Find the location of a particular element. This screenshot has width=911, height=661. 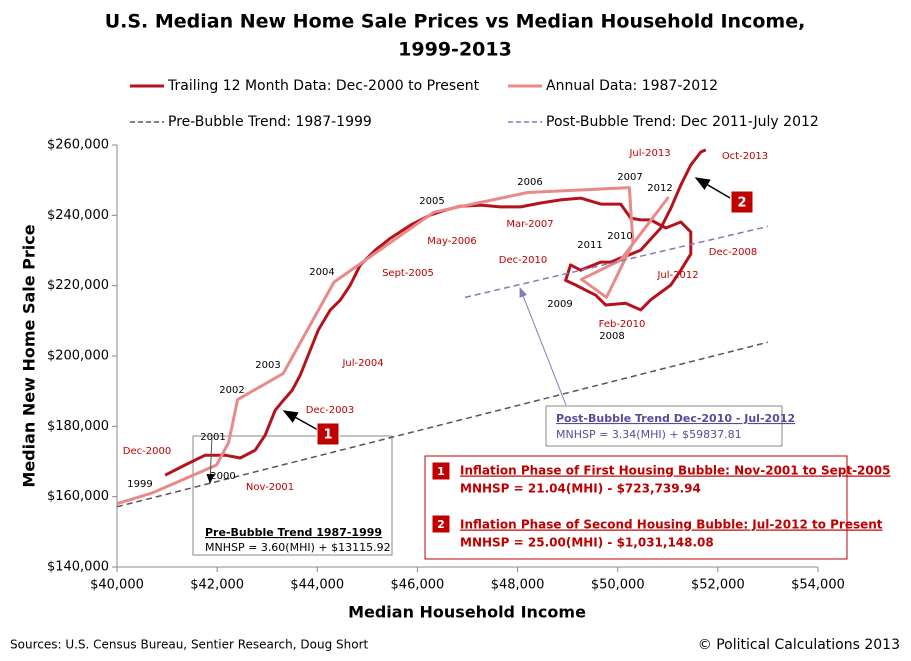

year-label: 2001 is located at coordinates (212, 437).